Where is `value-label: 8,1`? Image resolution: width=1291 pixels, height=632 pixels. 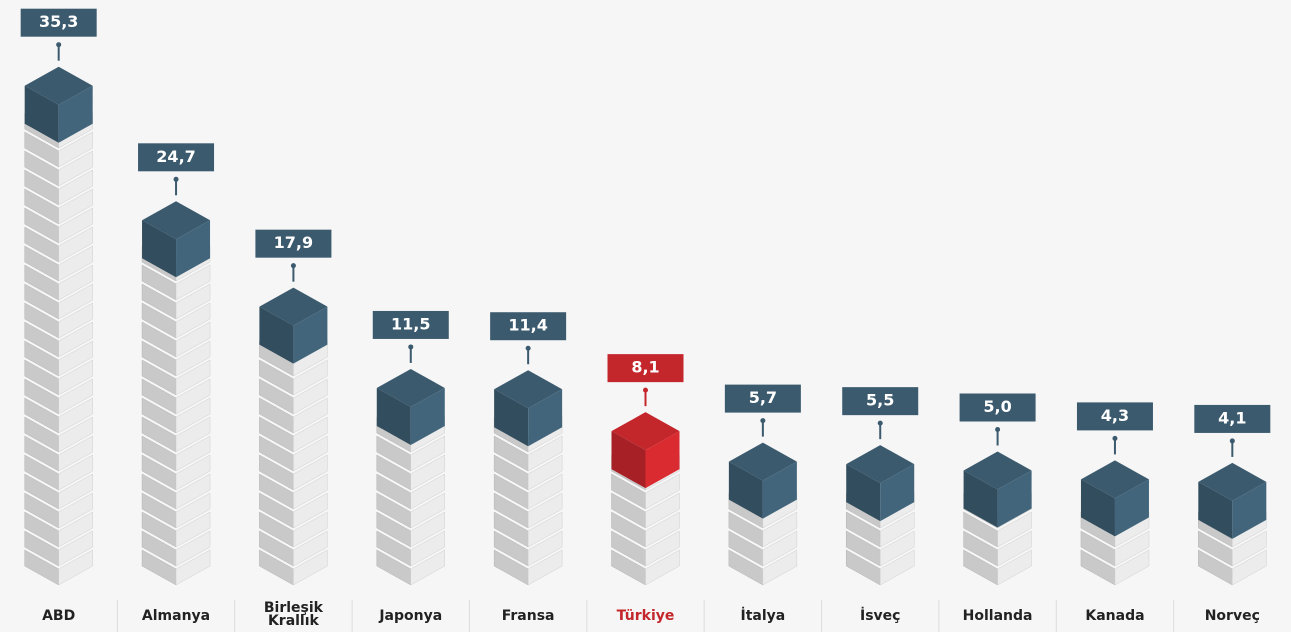
value-label: 8,1 is located at coordinates (645, 367).